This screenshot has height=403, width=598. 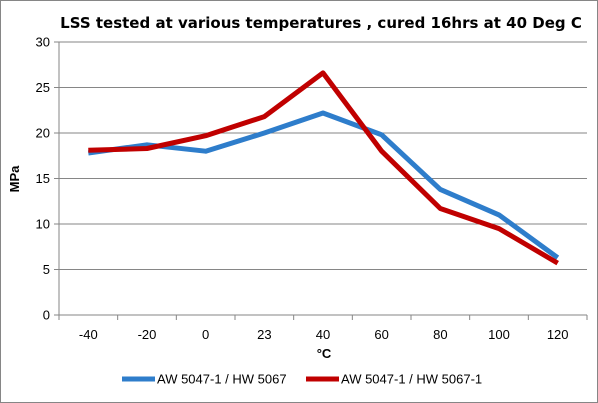 I want to click on y-axis-title: MPa, so click(x=14, y=179).